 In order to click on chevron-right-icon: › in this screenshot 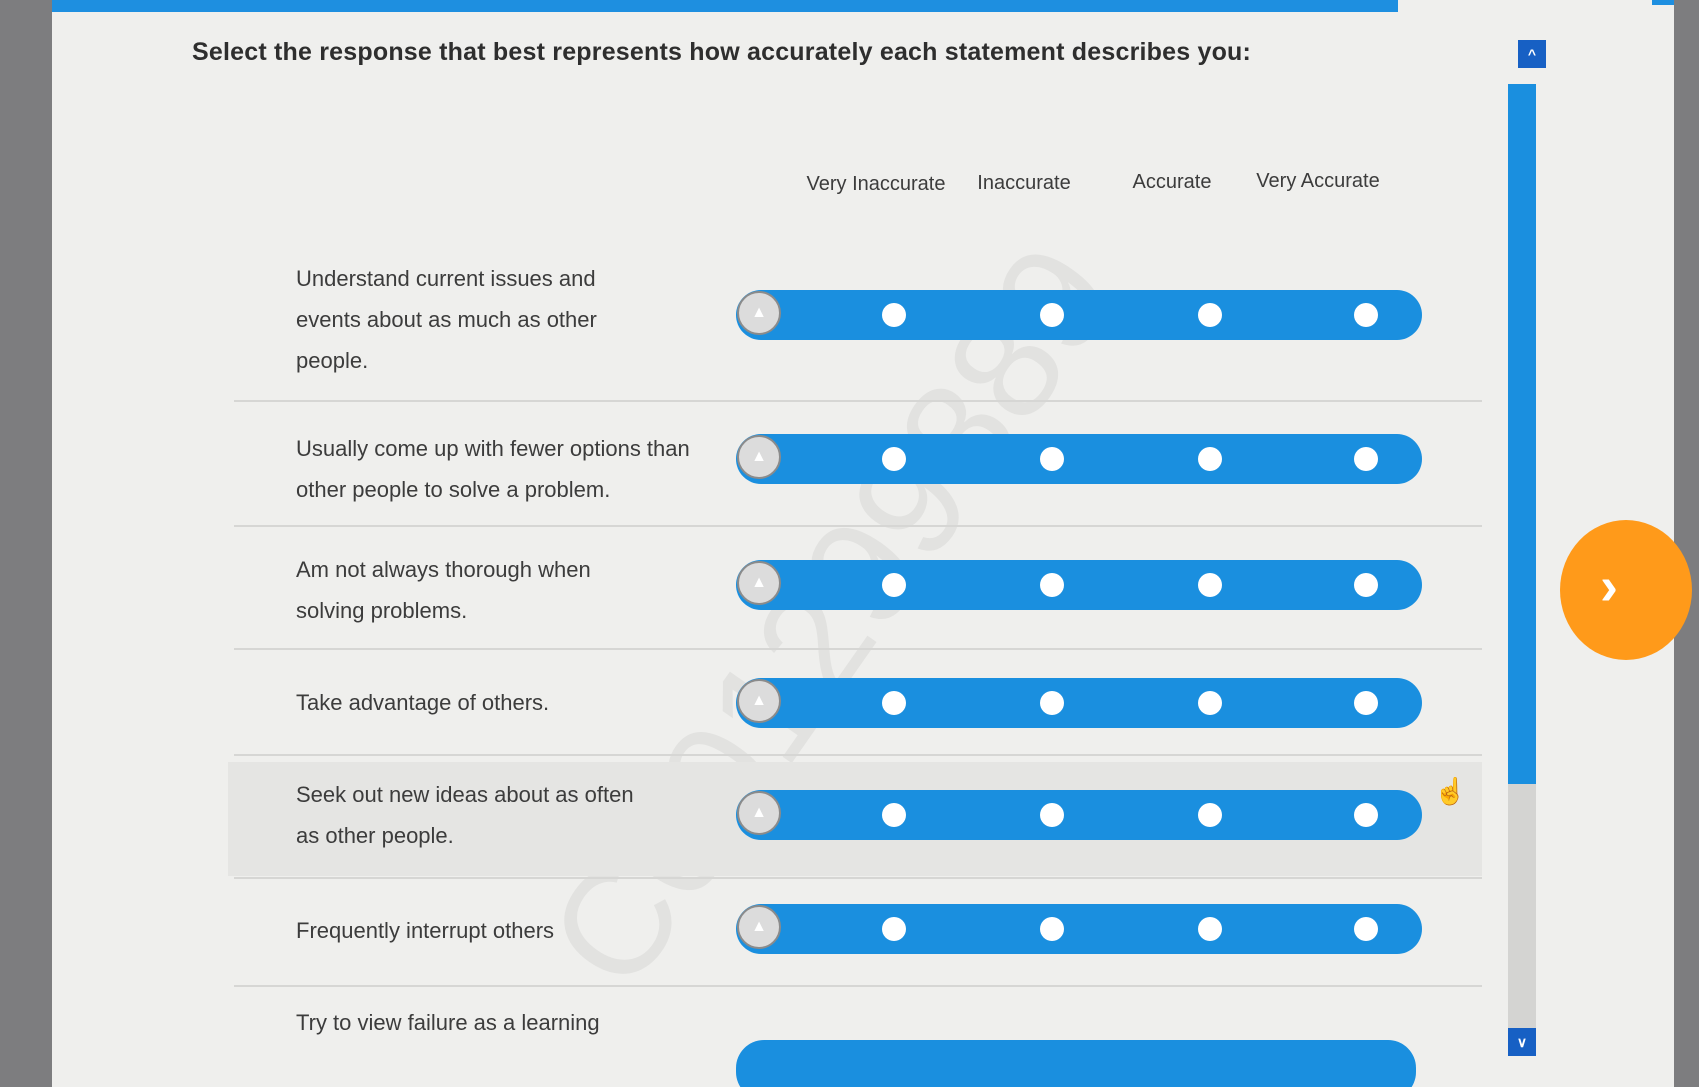, I will do `click(1609, 586)`.